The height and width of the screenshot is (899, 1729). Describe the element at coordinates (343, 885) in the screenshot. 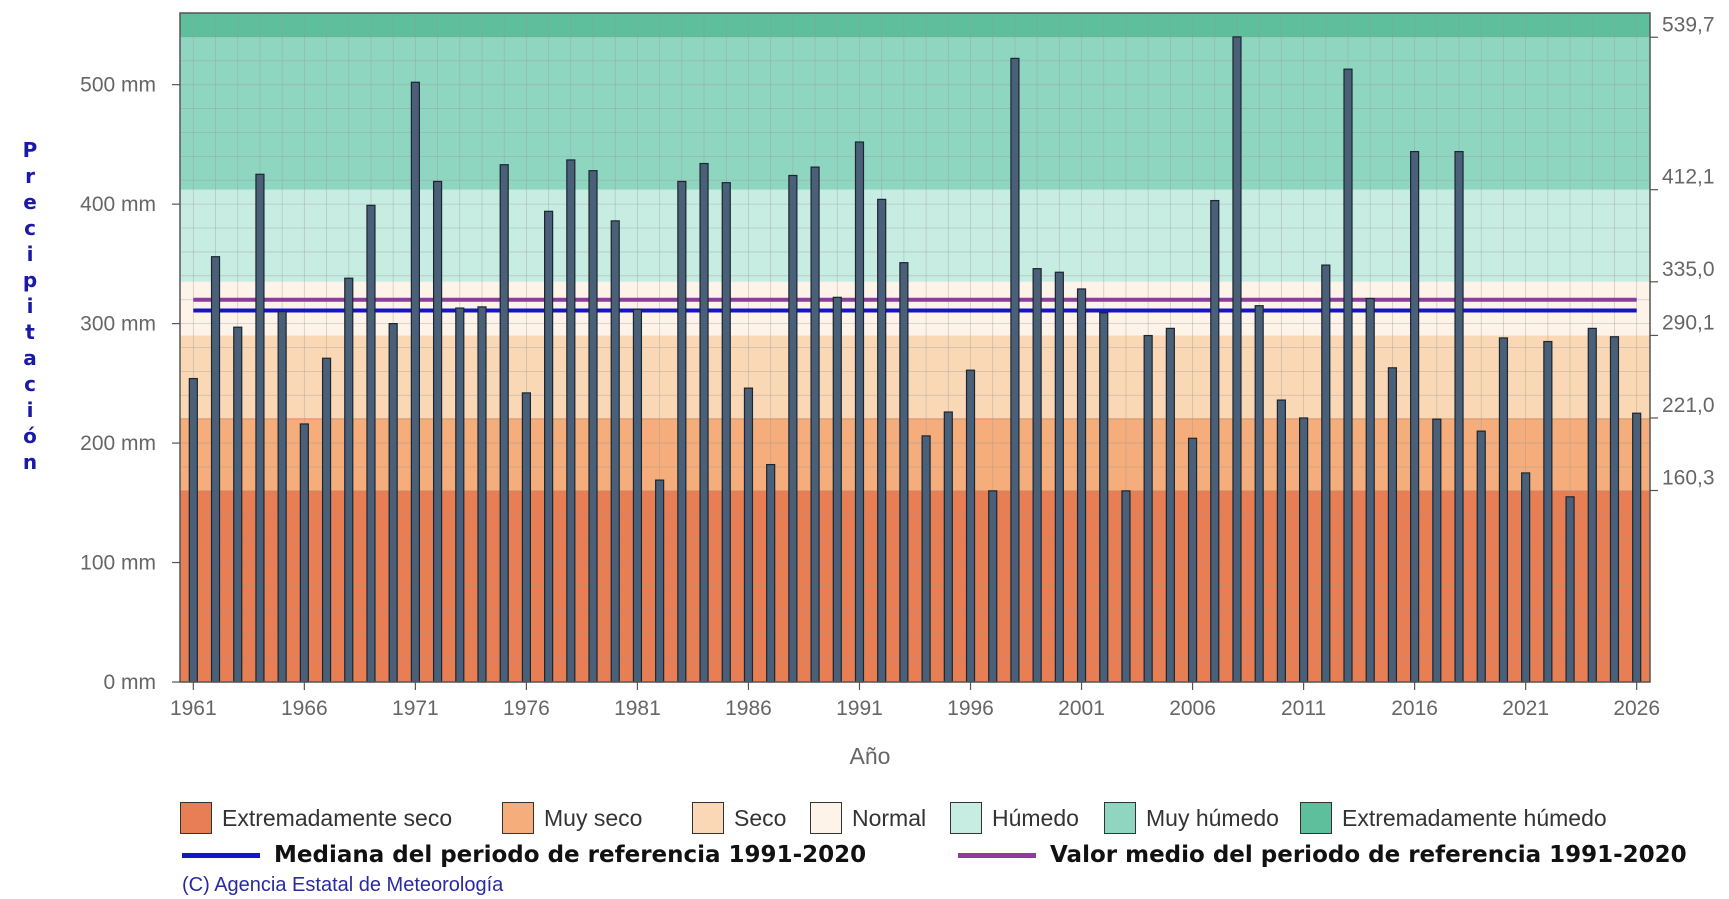

I see `credit-text: (C) Agencia Estatal de Meteorología` at that location.